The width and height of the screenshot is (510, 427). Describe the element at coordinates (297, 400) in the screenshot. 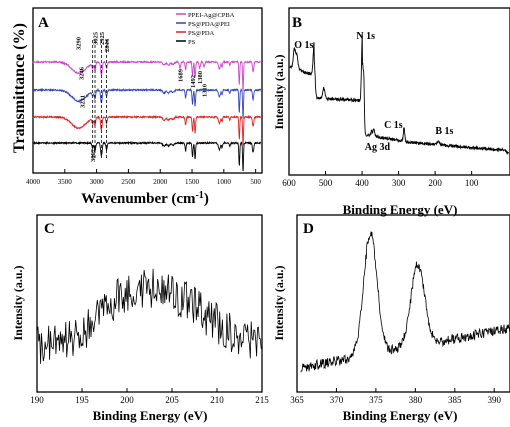

I see `panel-d-tick-label: 365` at that location.